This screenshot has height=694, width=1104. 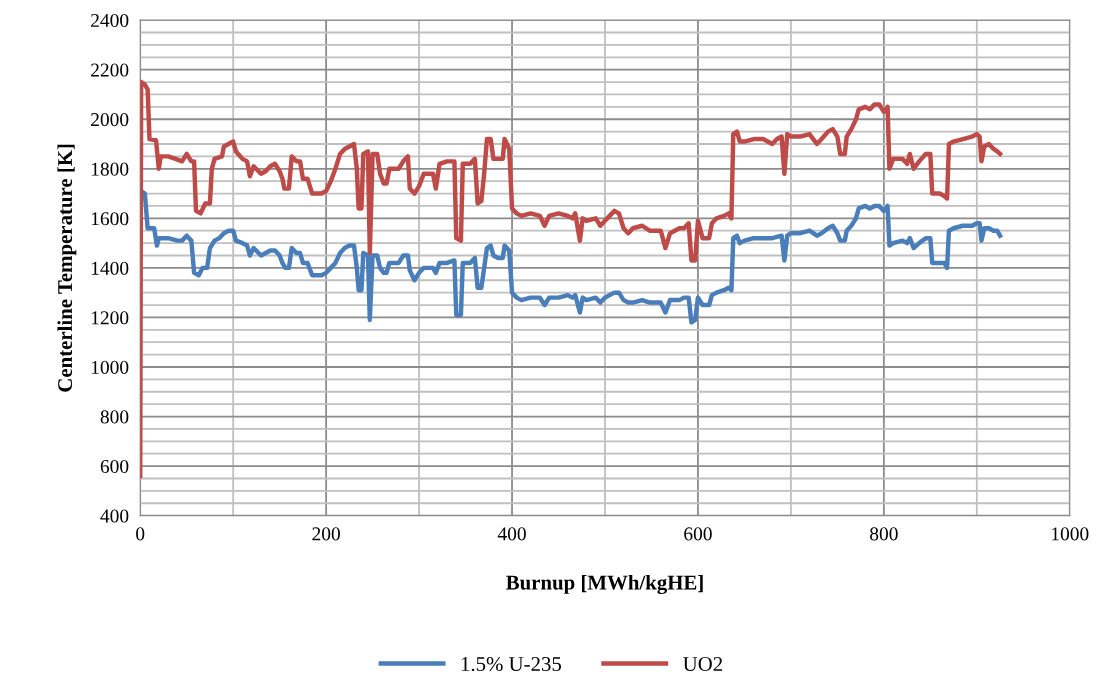 What do you see at coordinates (110, 219) in the screenshot?
I see `y-tick-label: 1600` at bounding box center [110, 219].